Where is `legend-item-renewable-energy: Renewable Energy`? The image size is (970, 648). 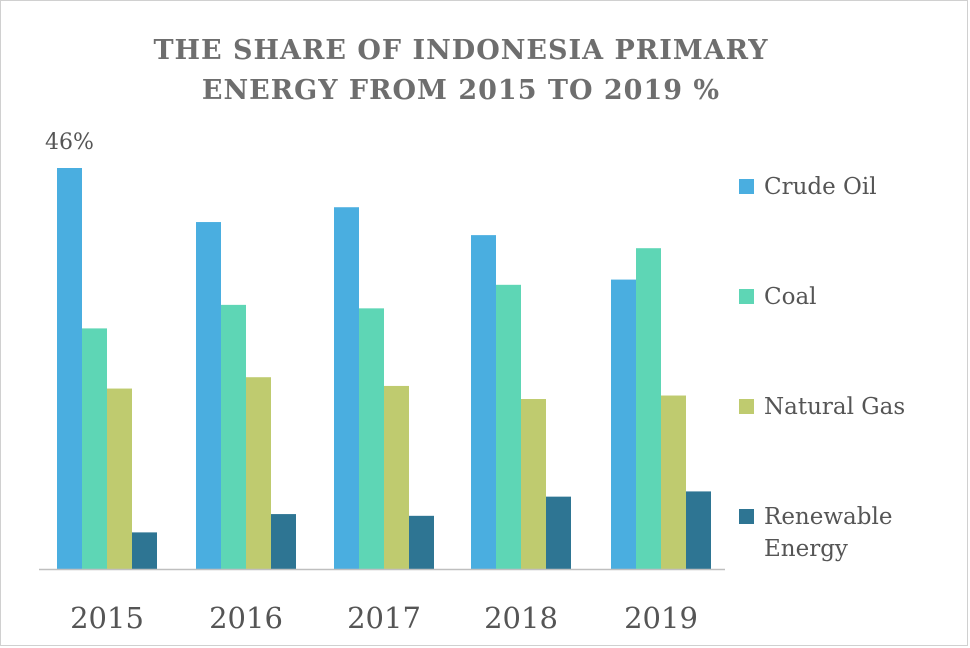 legend-item-renewable-energy: Renewable Energy is located at coordinates (831, 533).